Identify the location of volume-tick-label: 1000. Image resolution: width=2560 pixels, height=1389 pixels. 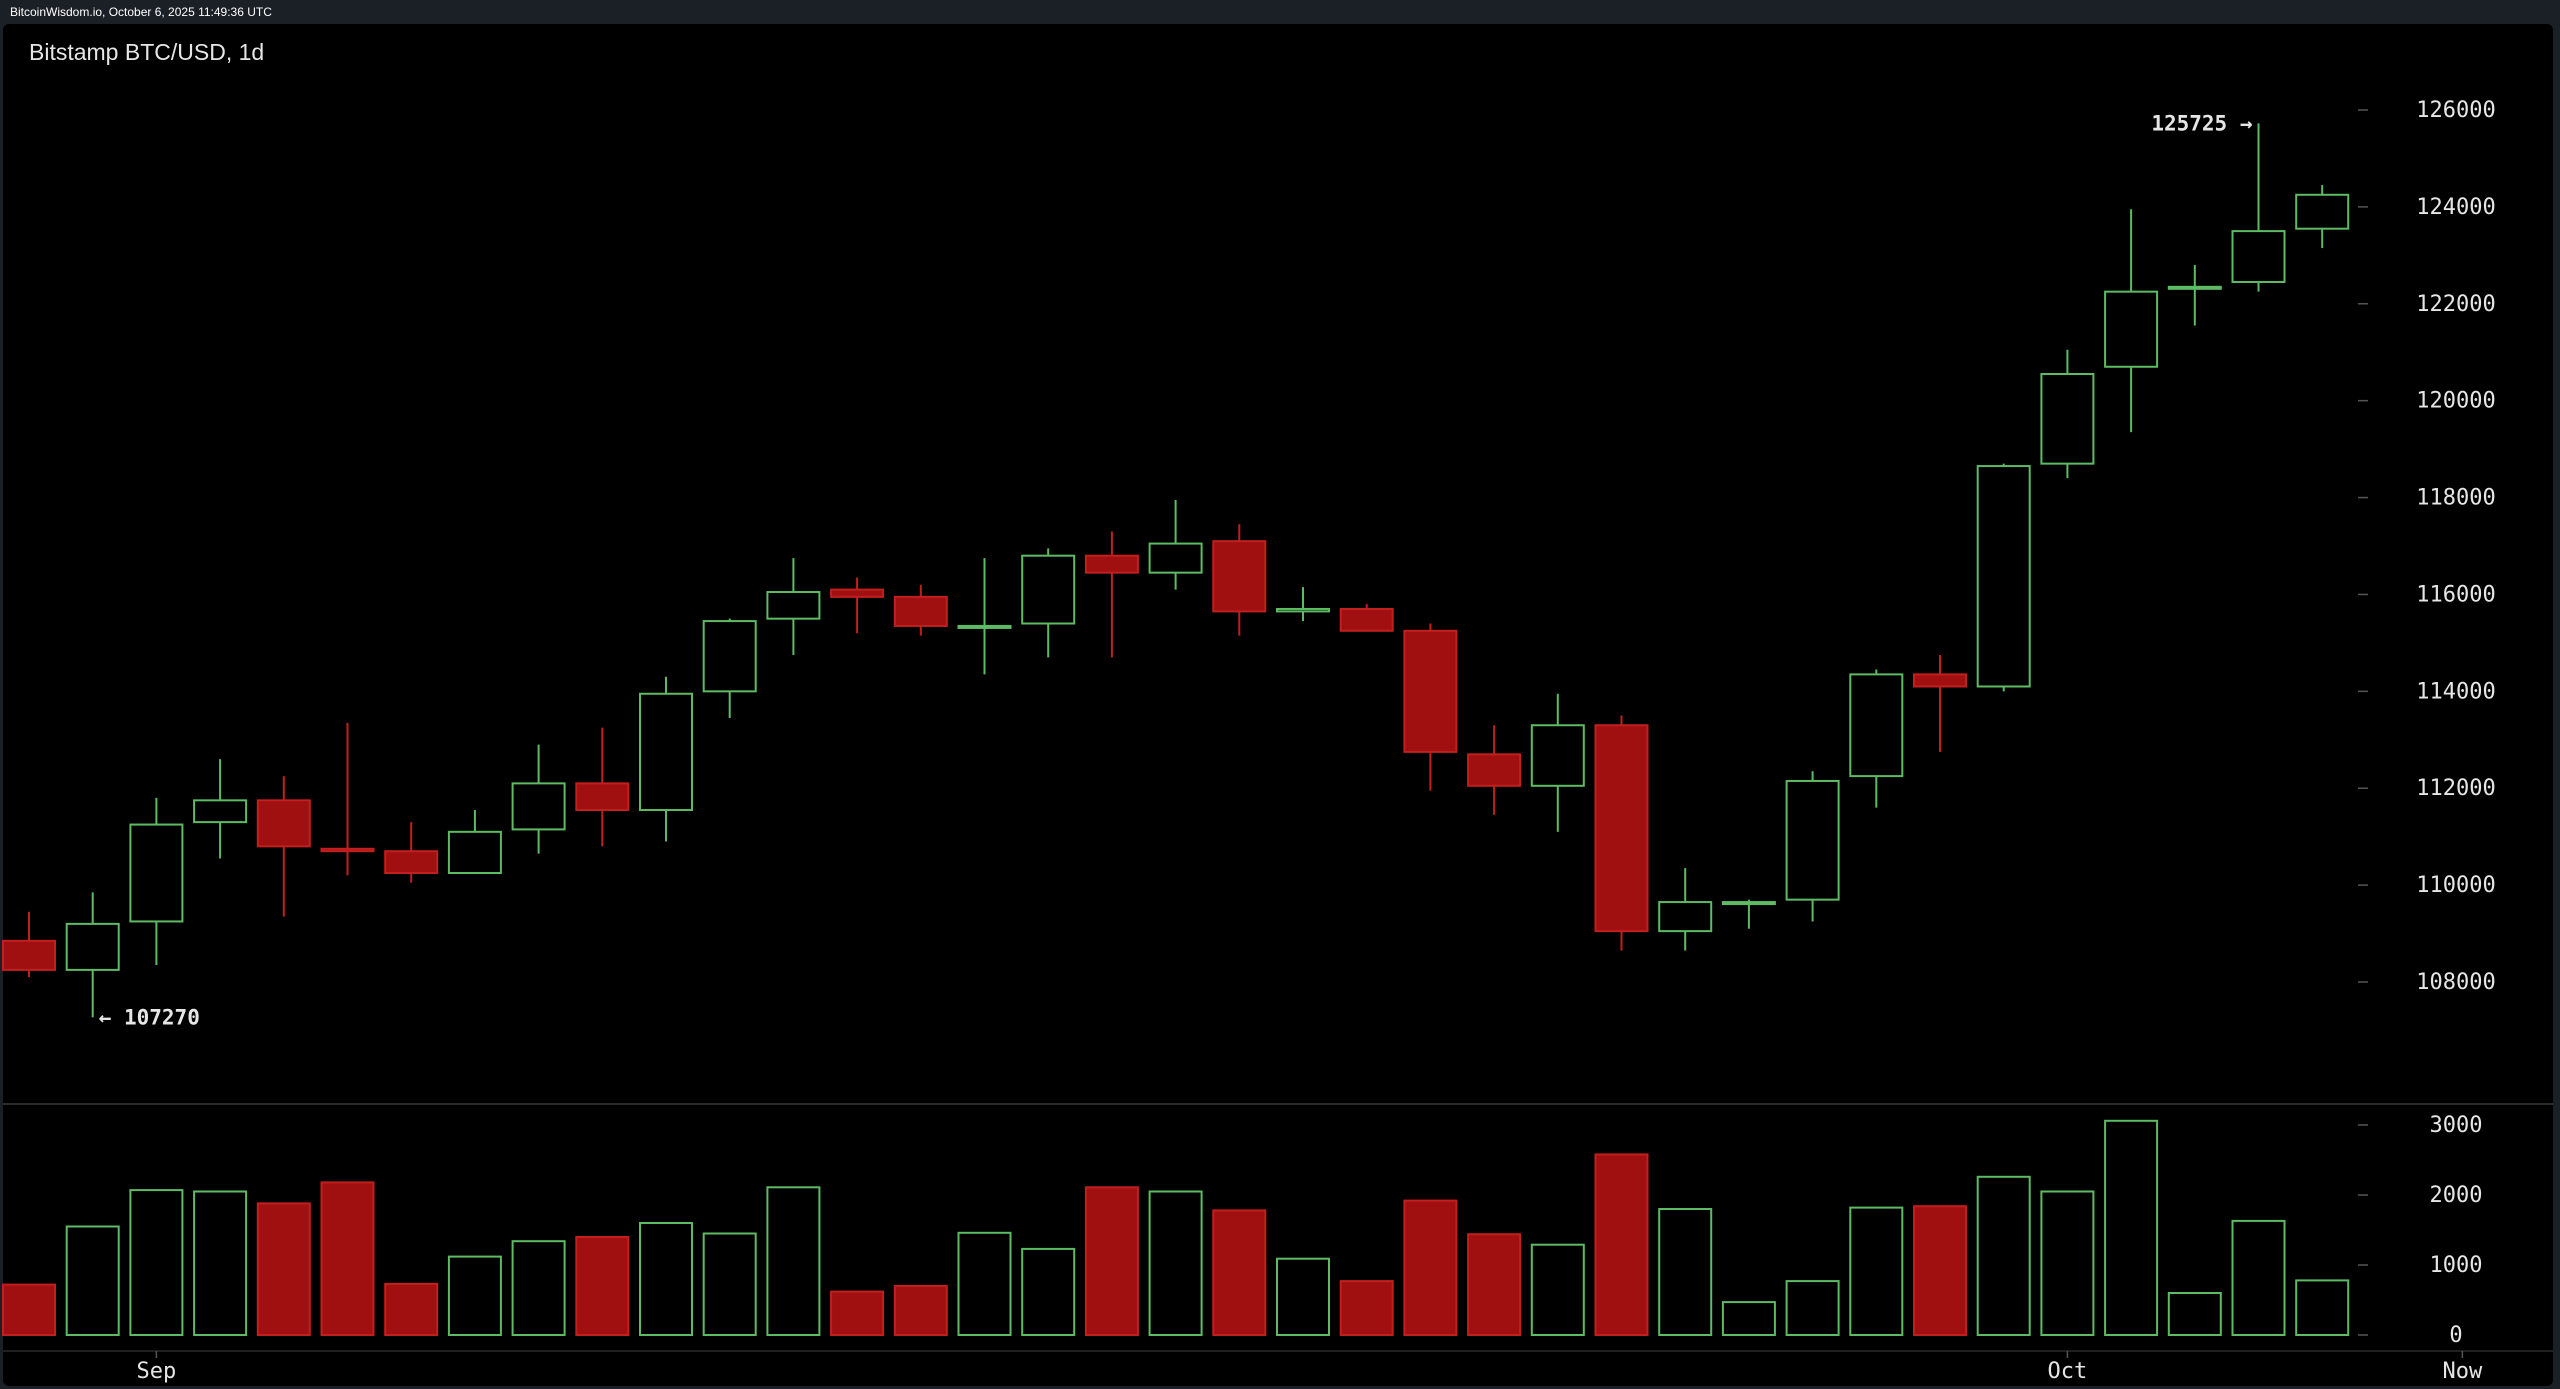
(2456, 1265).